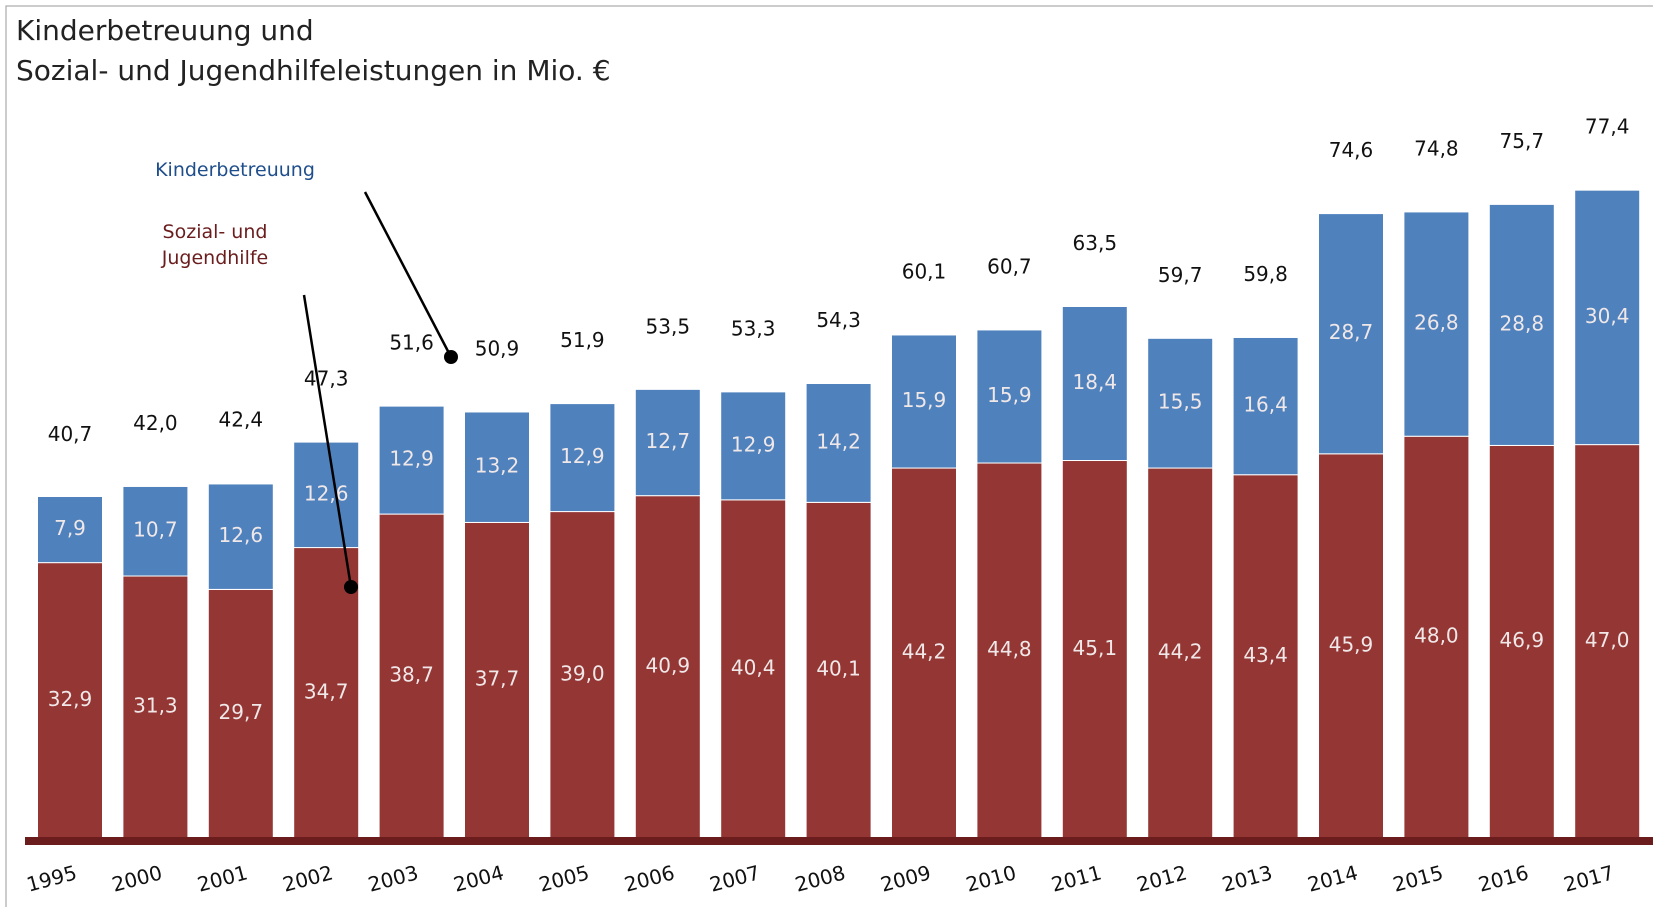 The height and width of the screenshot is (907, 1653). Describe the element at coordinates (753, 328) in the screenshot. I see `total-label: 53,3` at that location.